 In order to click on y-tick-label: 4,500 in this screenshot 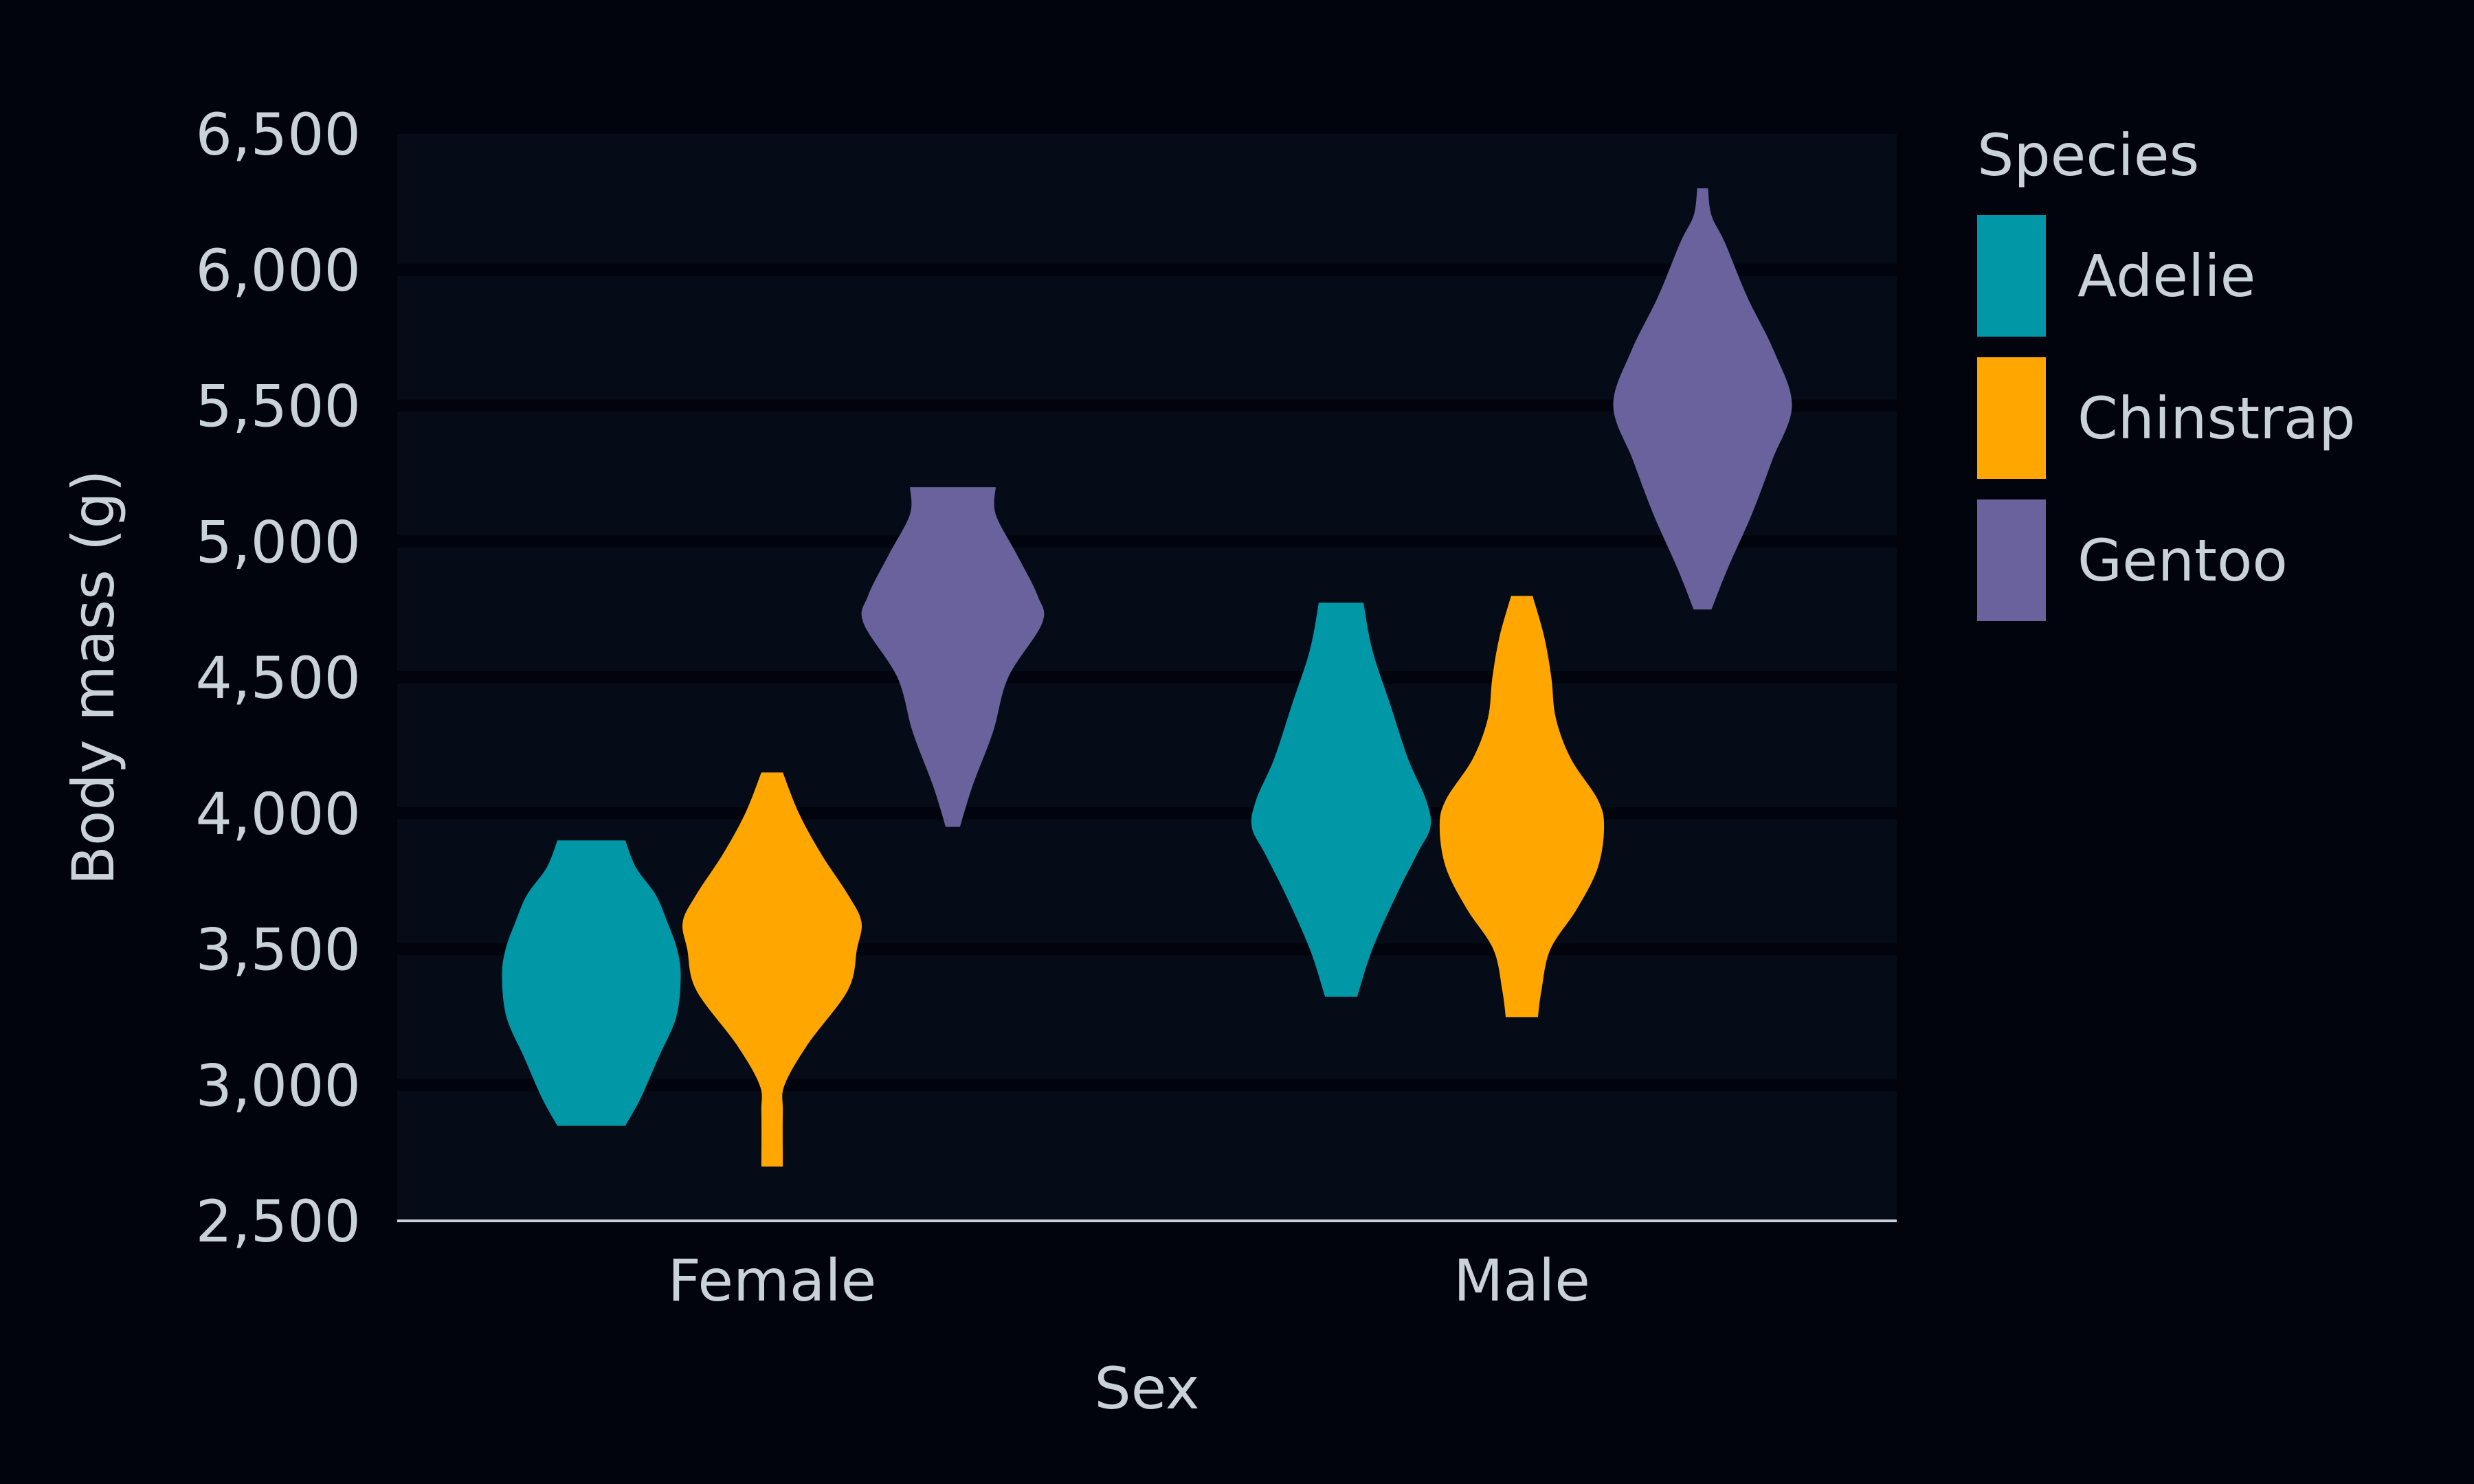, I will do `click(278, 678)`.